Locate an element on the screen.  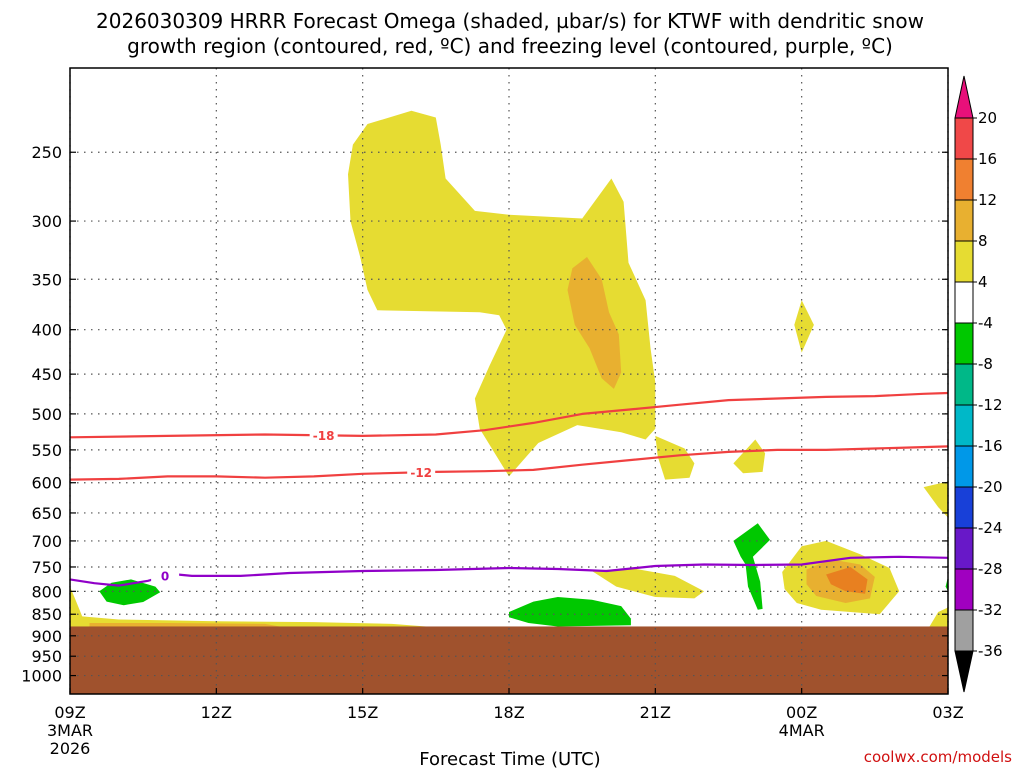
omega-region-lower-ascent-02z-edge is located at coordinates (938, 618).